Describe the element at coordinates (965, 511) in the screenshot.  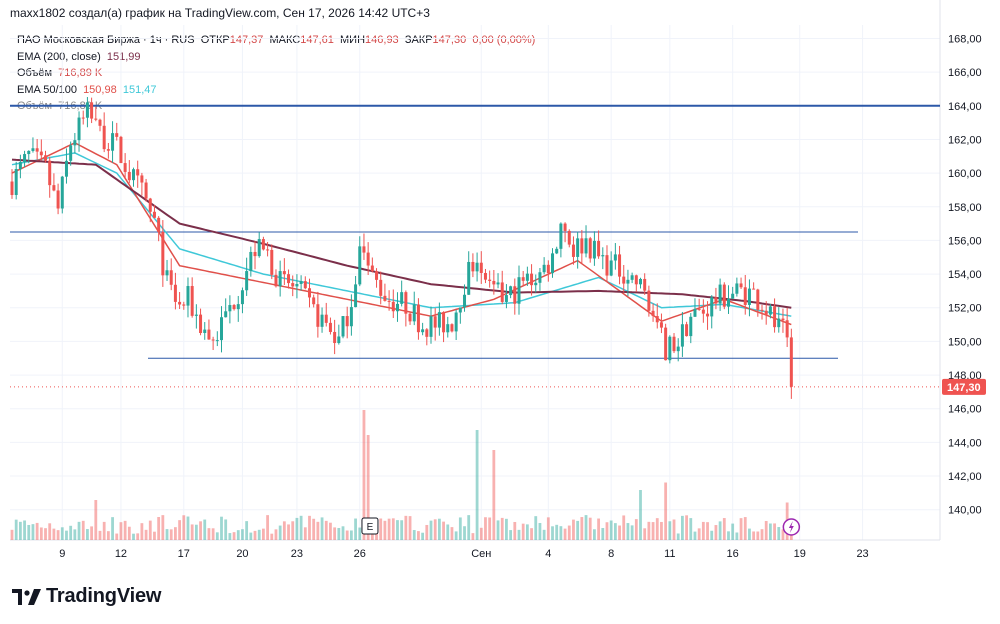
I see `price-tick-label: 140,00` at that location.